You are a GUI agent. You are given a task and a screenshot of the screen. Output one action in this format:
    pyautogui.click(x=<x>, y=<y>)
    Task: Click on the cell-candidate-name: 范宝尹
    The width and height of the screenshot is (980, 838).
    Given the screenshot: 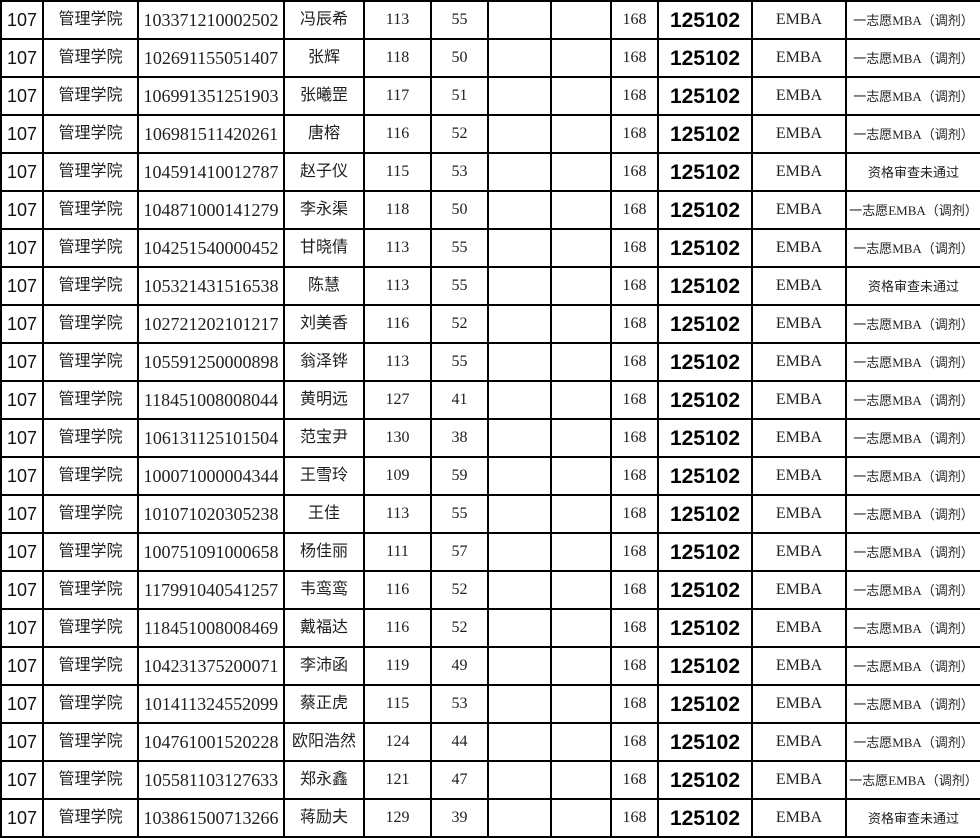 What is the action you would take?
    pyautogui.click(x=324, y=438)
    